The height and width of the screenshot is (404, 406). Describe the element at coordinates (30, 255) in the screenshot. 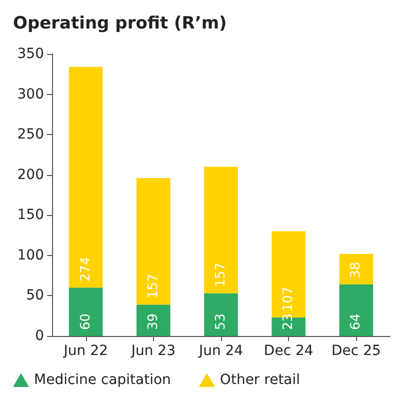

I see `y-tick-label: 100` at that location.